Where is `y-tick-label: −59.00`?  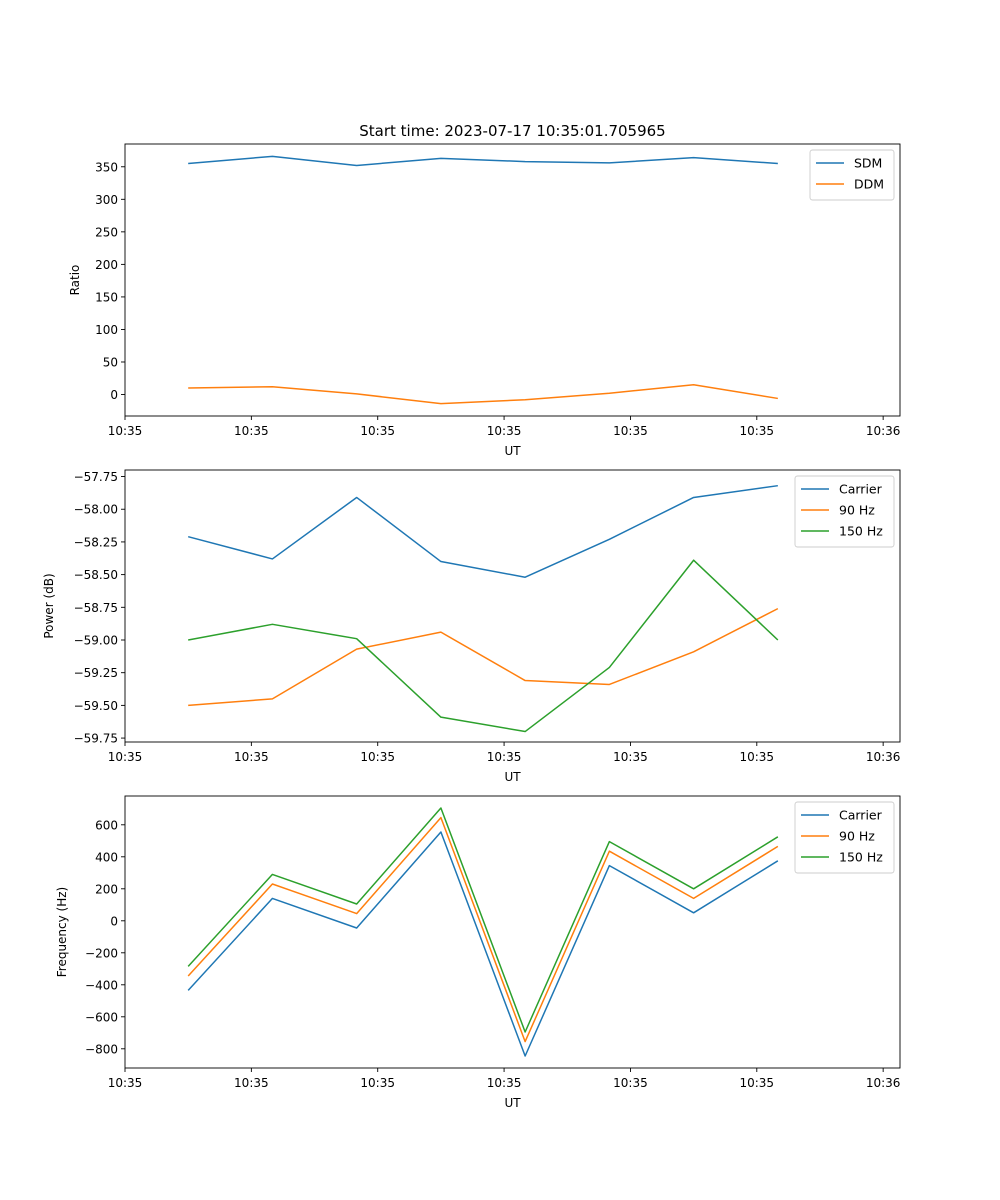
y-tick-label: −59.00 is located at coordinates (96, 641).